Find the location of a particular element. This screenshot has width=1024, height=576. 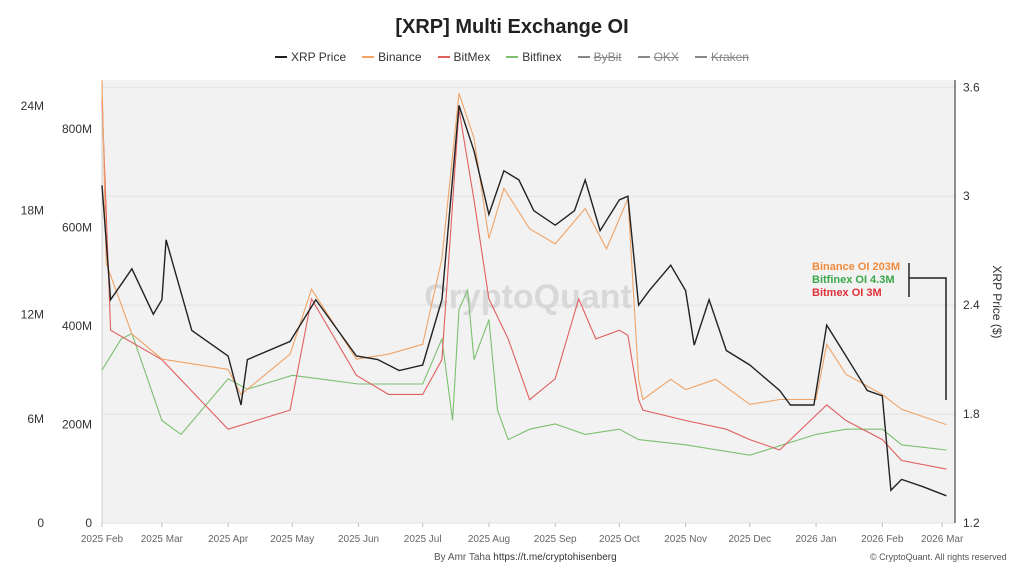

legend-item-binance: Binance is located at coordinates (392, 57).